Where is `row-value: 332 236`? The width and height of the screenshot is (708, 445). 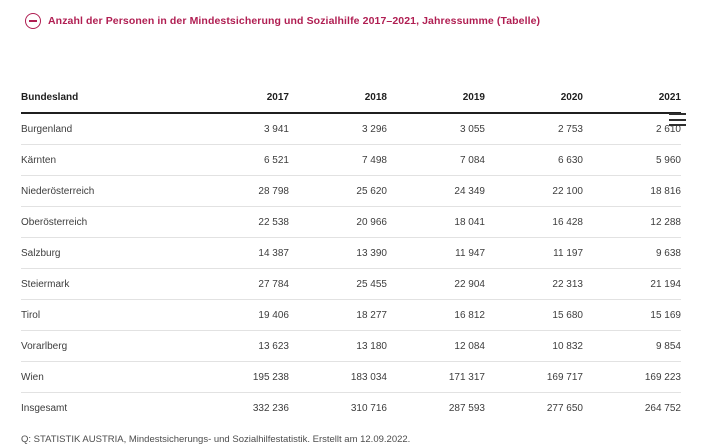 row-value: 332 236 is located at coordinates (270, 408).